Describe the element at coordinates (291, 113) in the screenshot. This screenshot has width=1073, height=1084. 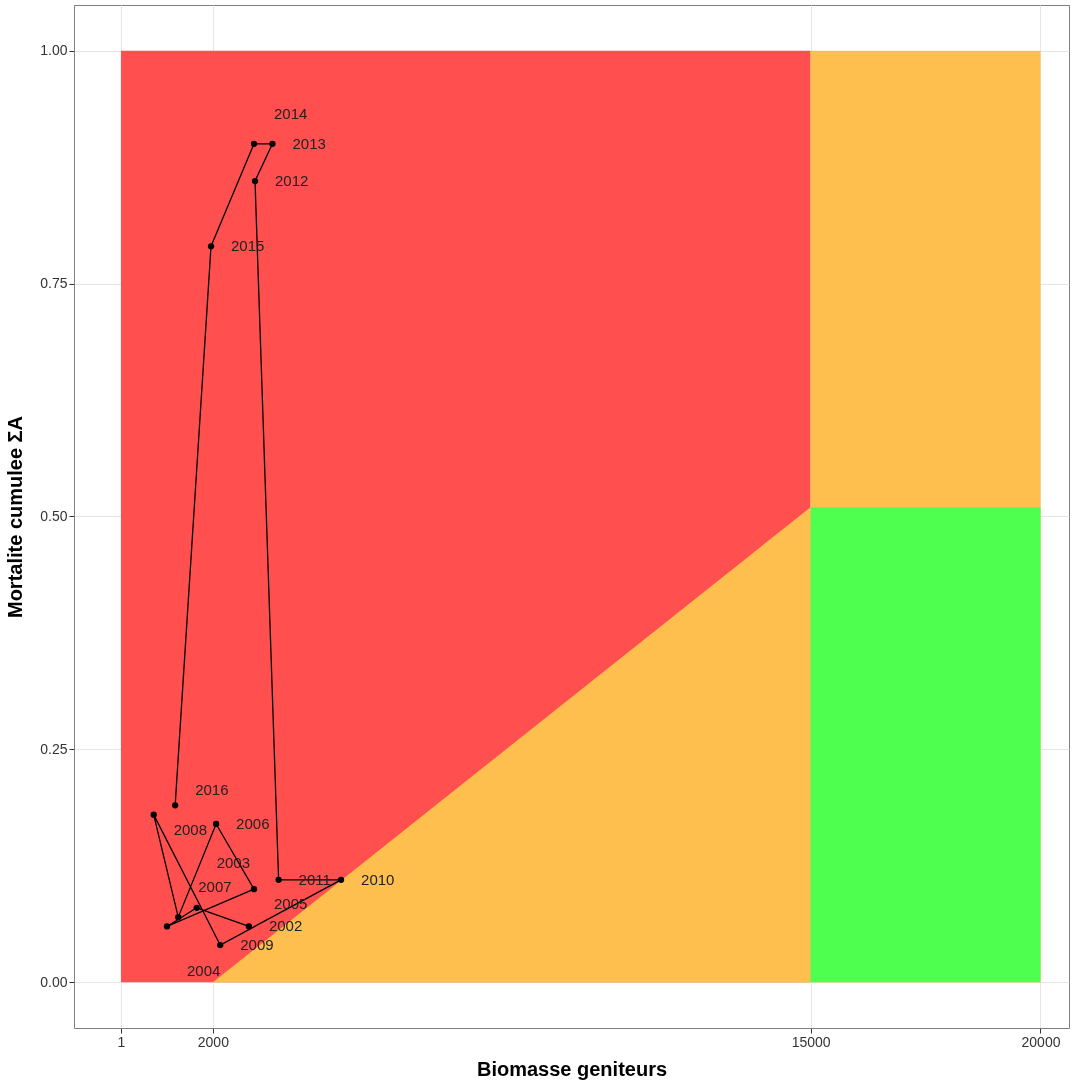
I see `annotation: 2014` at that location.